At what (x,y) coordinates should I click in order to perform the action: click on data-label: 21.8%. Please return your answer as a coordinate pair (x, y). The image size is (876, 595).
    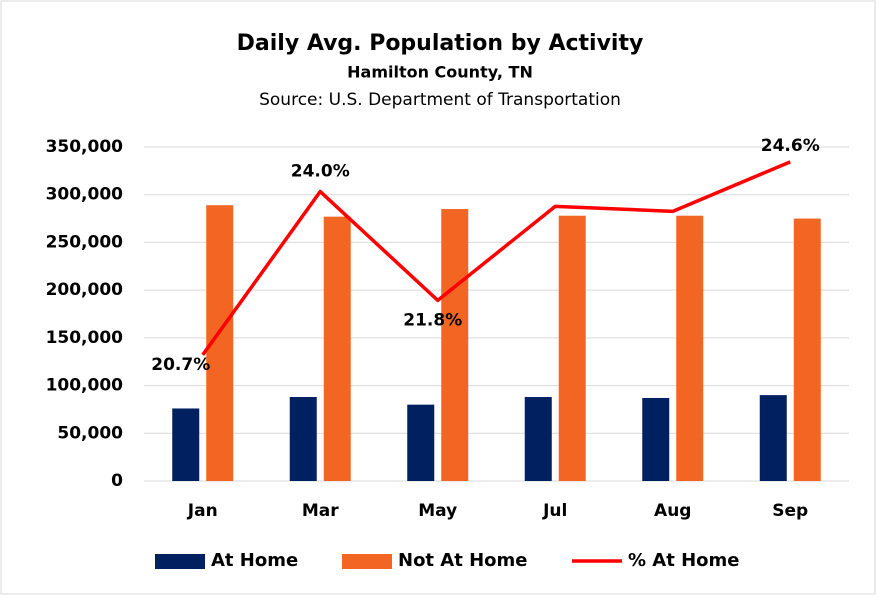
    Looking at the image, I should click on (432, 320).